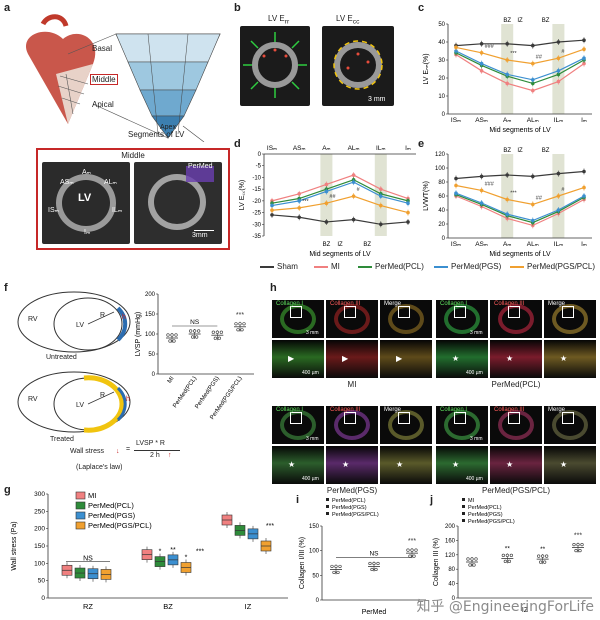 This screenshot has height=620, width=600. What do you see at coordinates (352, 490) in the screenshot?
I see `hist-group-label-2: PerMed(PGS)` at bounding box center [352, 490].